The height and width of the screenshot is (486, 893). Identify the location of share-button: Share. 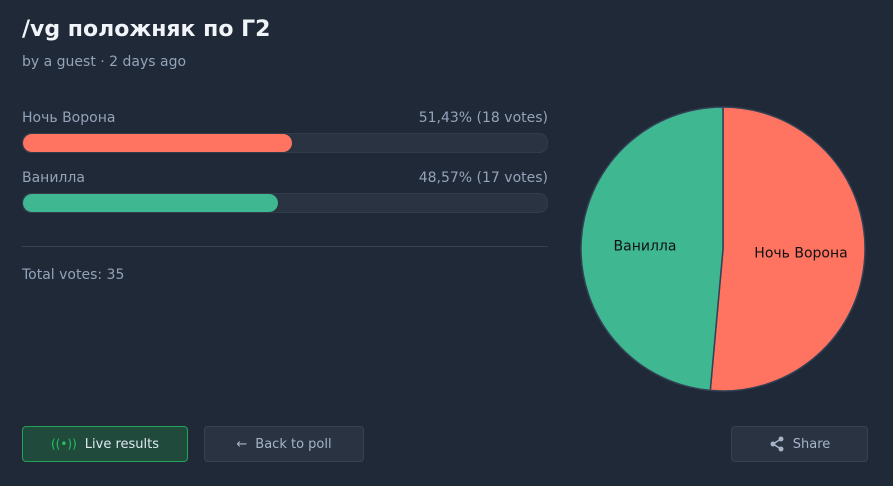
(799, 444).